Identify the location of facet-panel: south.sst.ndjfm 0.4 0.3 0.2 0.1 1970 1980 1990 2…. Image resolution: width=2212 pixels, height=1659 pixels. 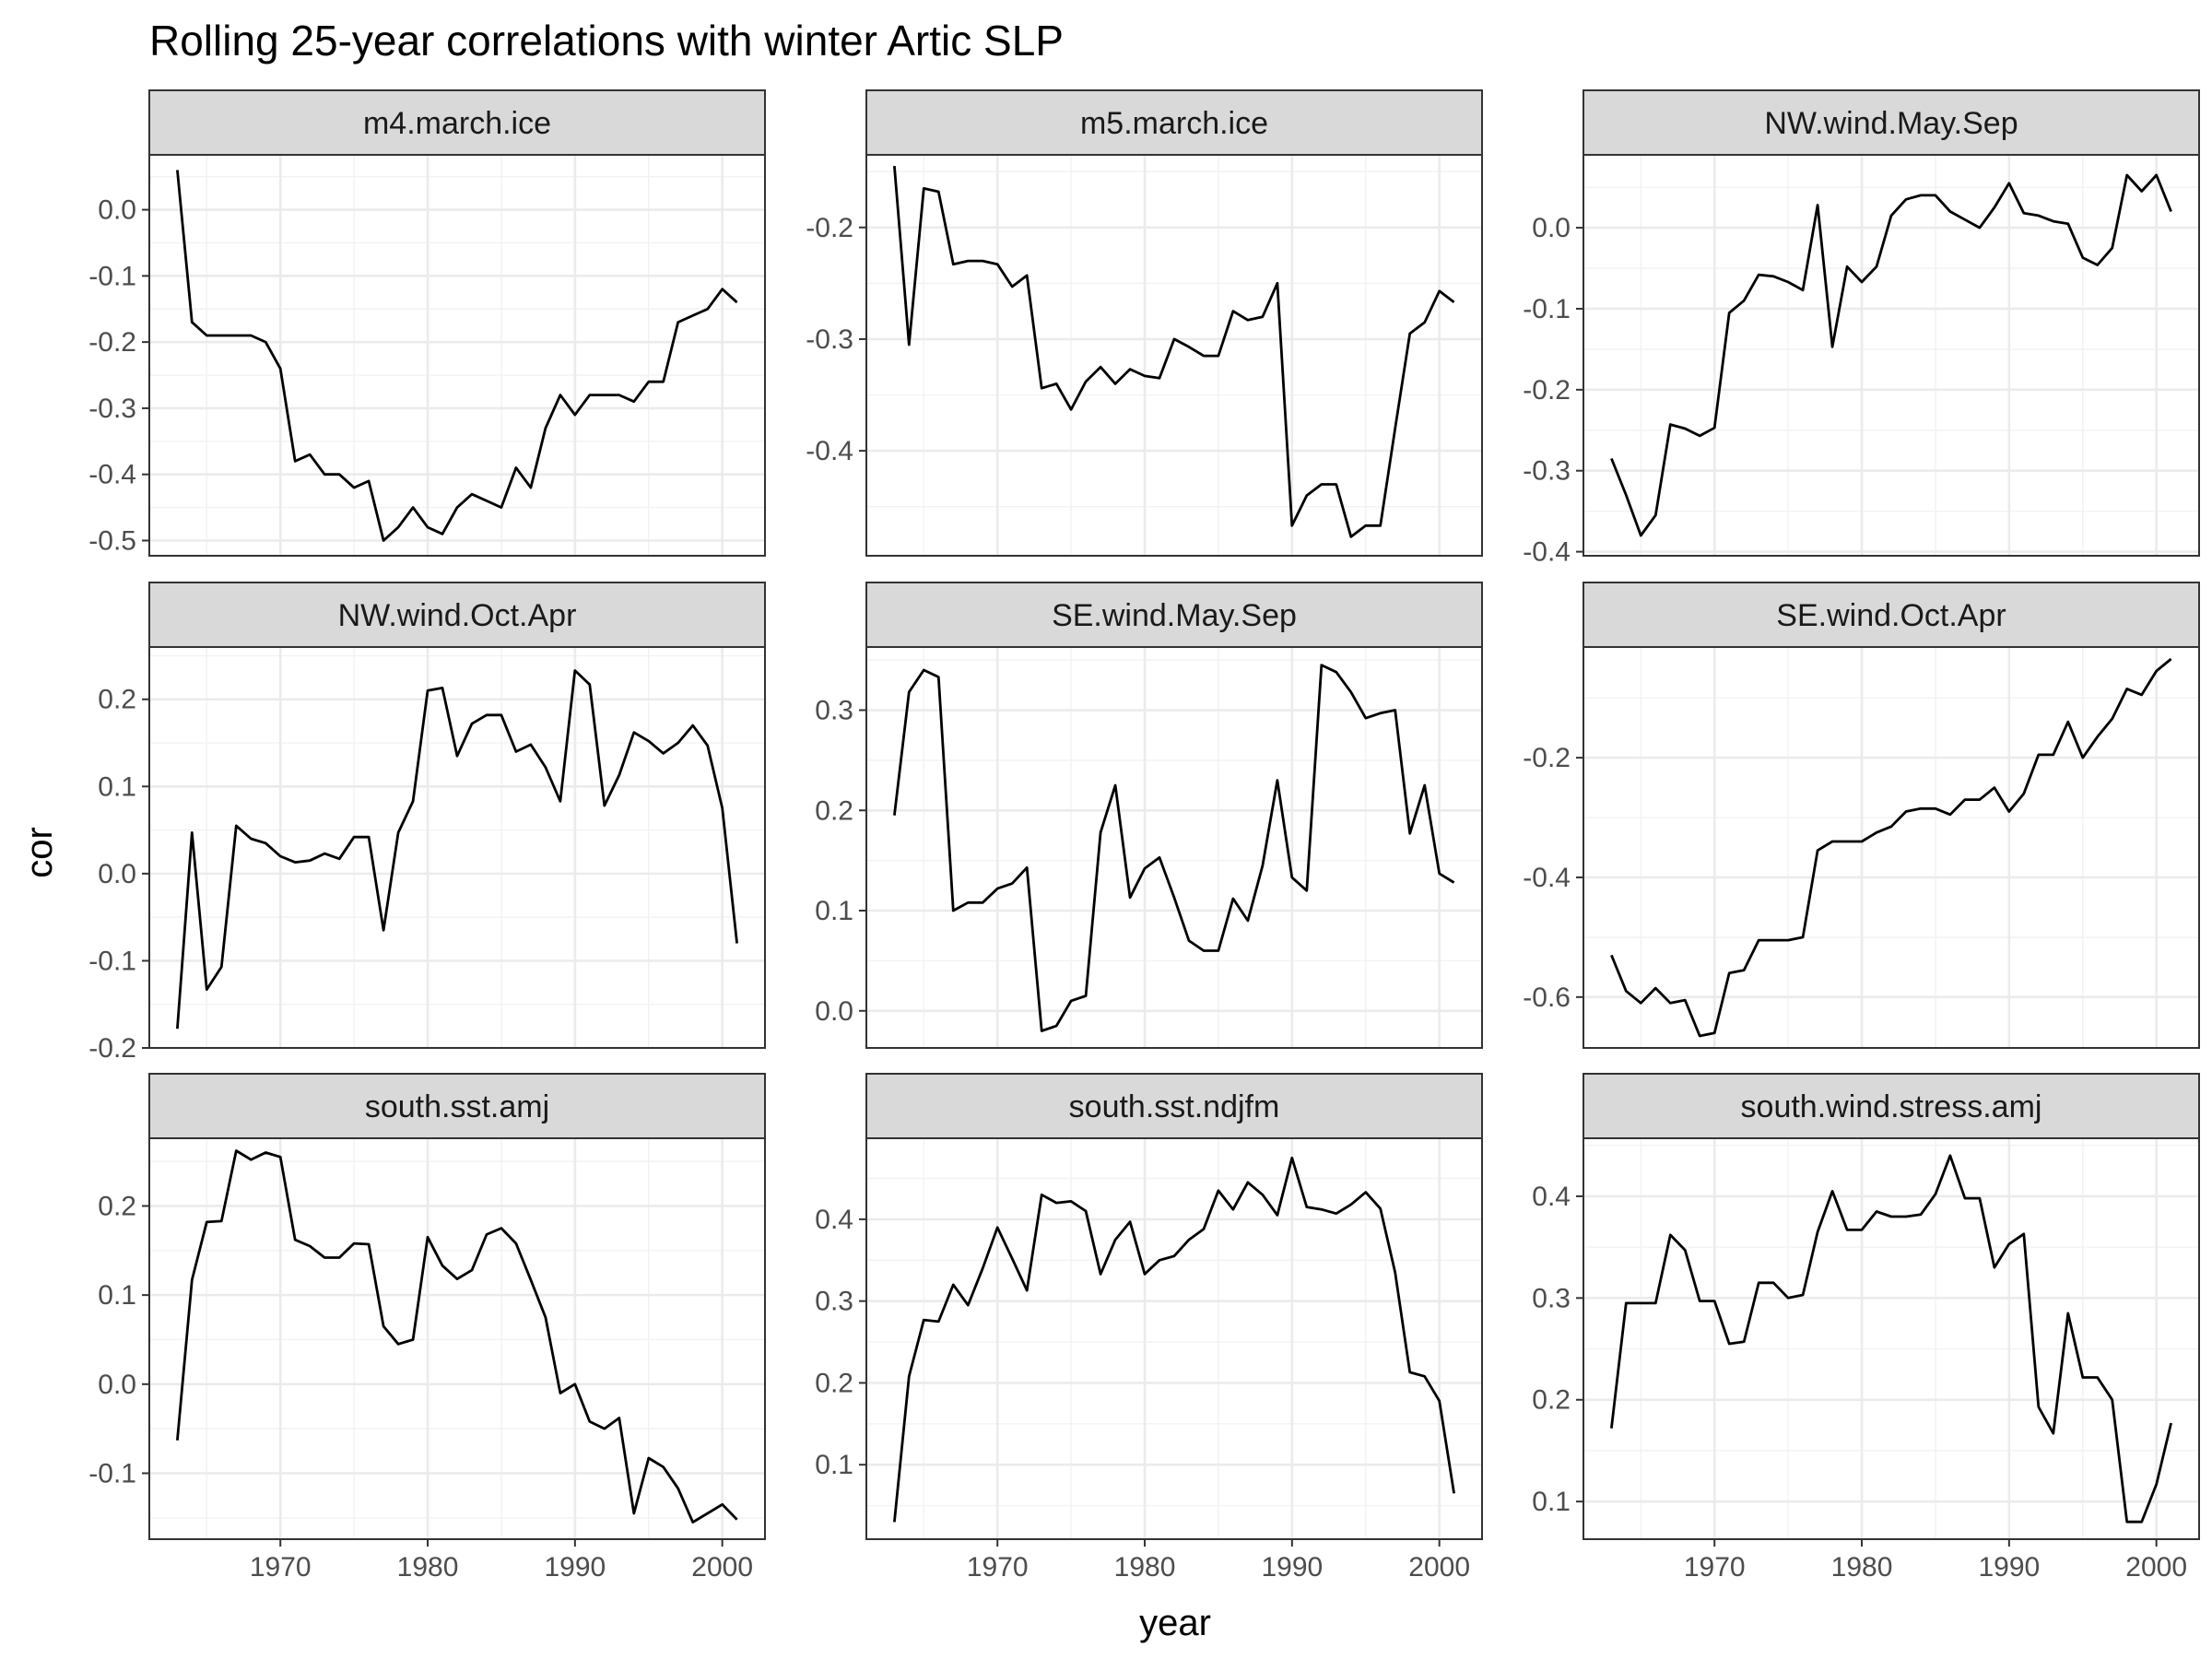
(1149, 1328).